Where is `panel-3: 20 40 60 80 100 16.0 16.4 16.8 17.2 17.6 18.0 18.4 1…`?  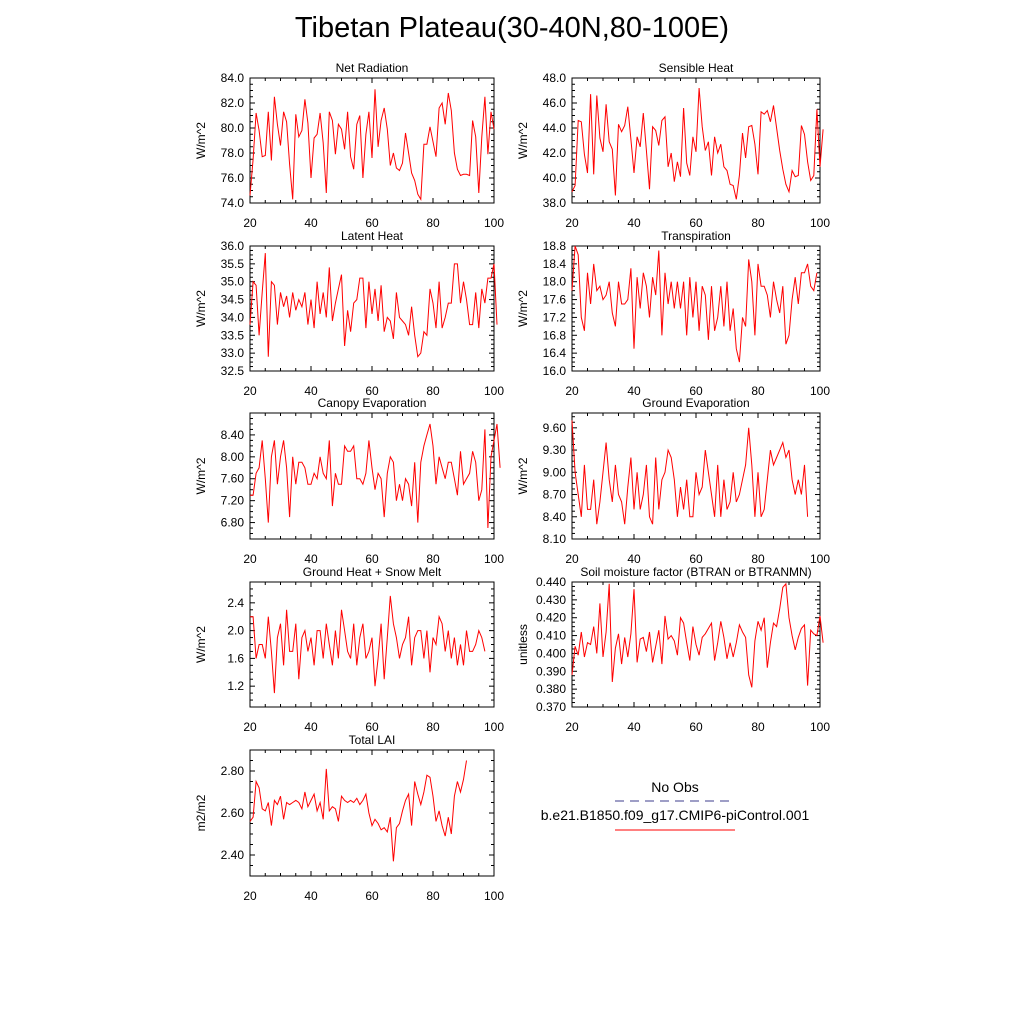
panel-3: 20 40 60 80 100 16.0 16.4 16.8 17.2 17.6 18.0 18.4 1… is located at coordinates (673, 313).